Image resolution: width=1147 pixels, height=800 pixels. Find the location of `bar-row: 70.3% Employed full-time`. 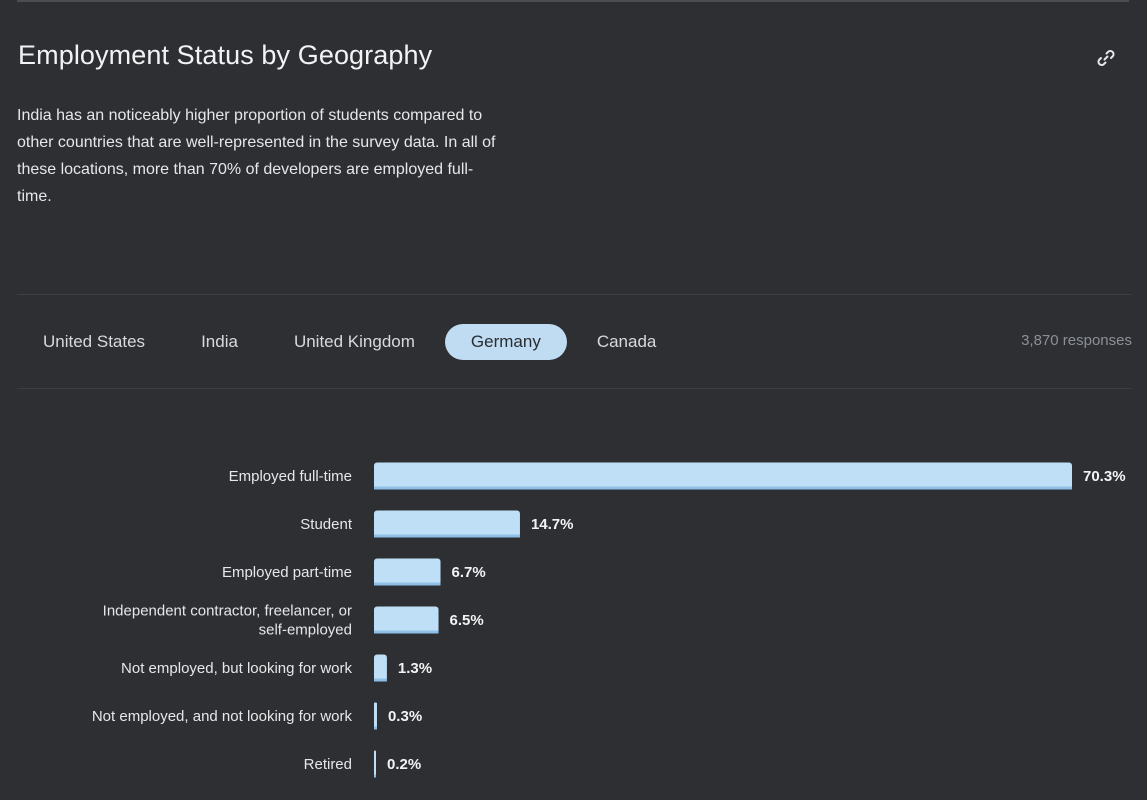

bar-row: 70.3% Employed full-time is located at coordinates (677, 476).